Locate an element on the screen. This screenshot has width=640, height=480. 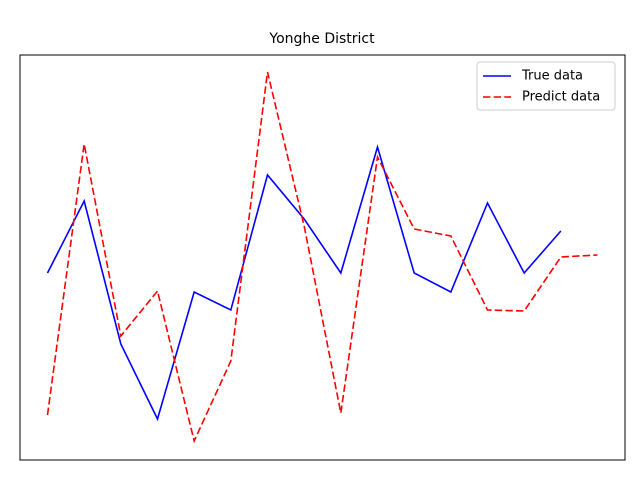
legend: True data Predict data is located at coordinates (546, 86).